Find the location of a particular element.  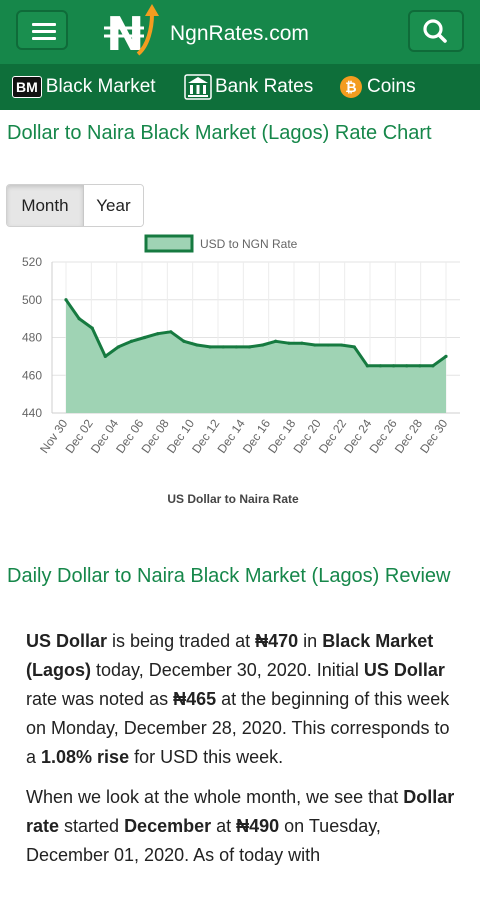

hamburger-menu-icon is located at coordinates (44, 24).